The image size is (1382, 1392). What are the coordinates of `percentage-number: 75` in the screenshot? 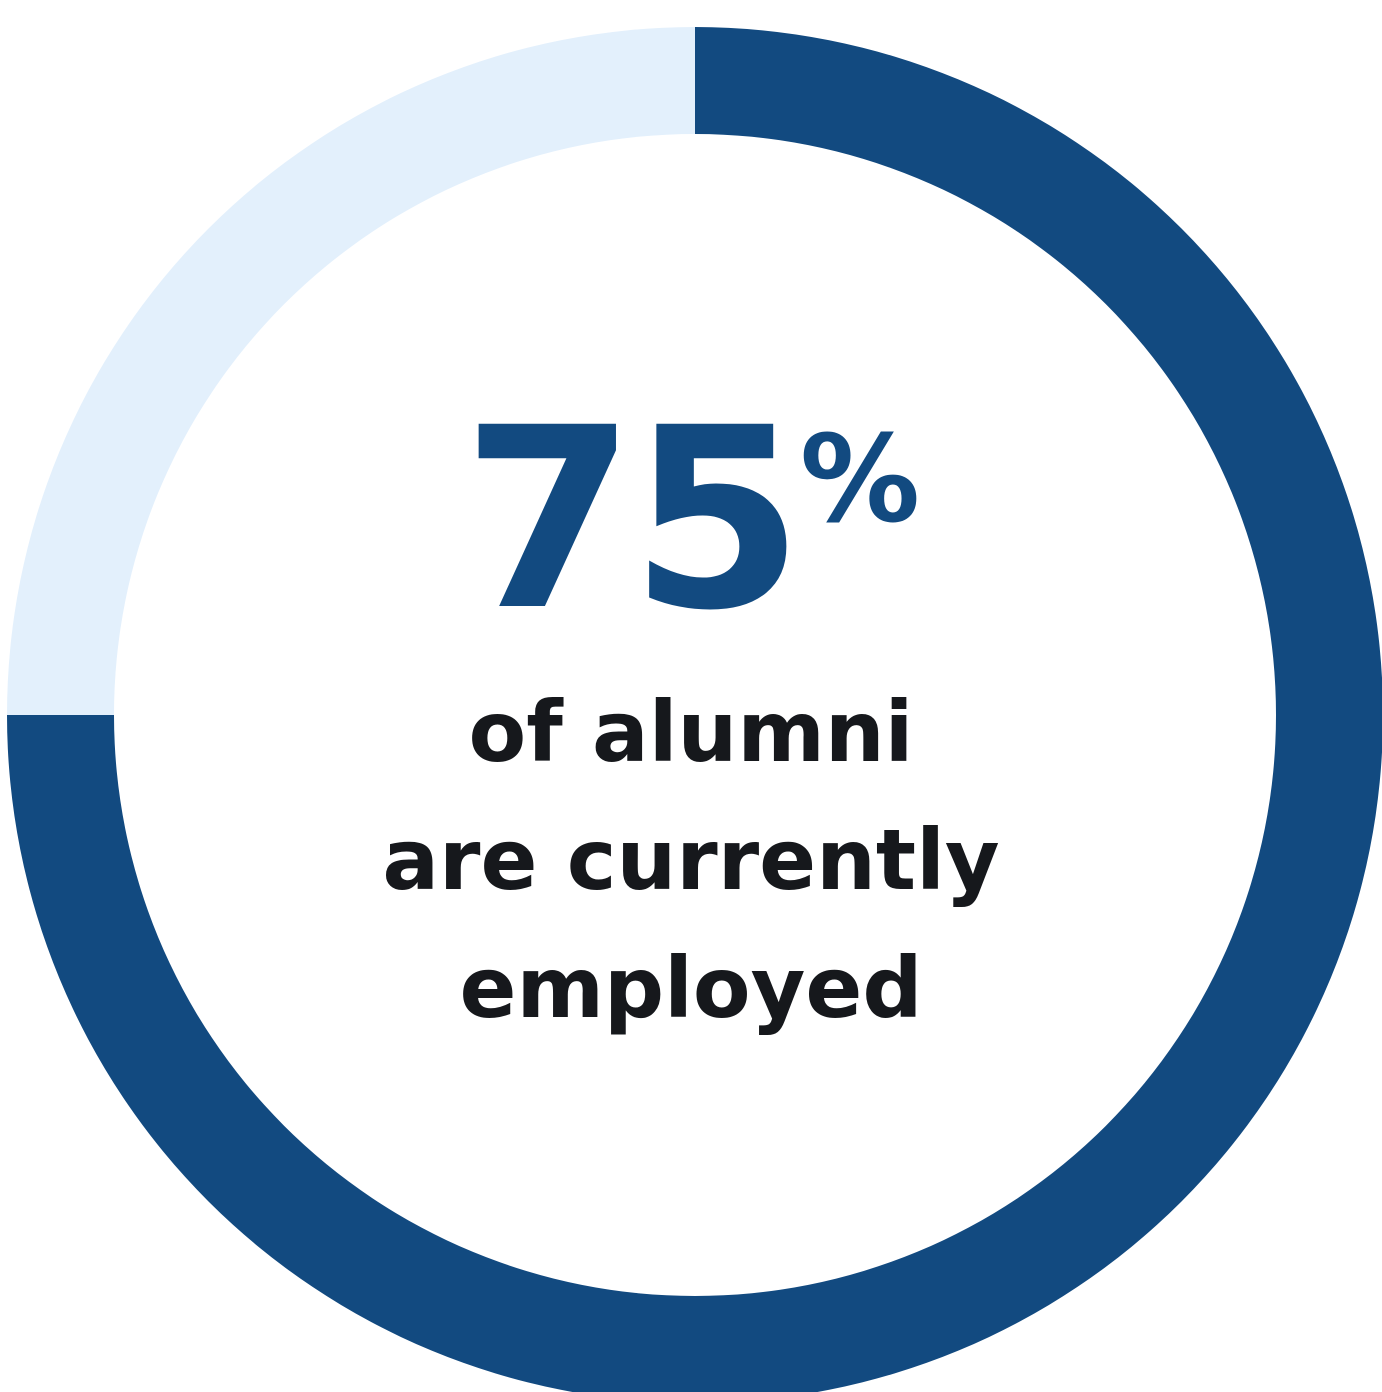 It's located at (632, 519).